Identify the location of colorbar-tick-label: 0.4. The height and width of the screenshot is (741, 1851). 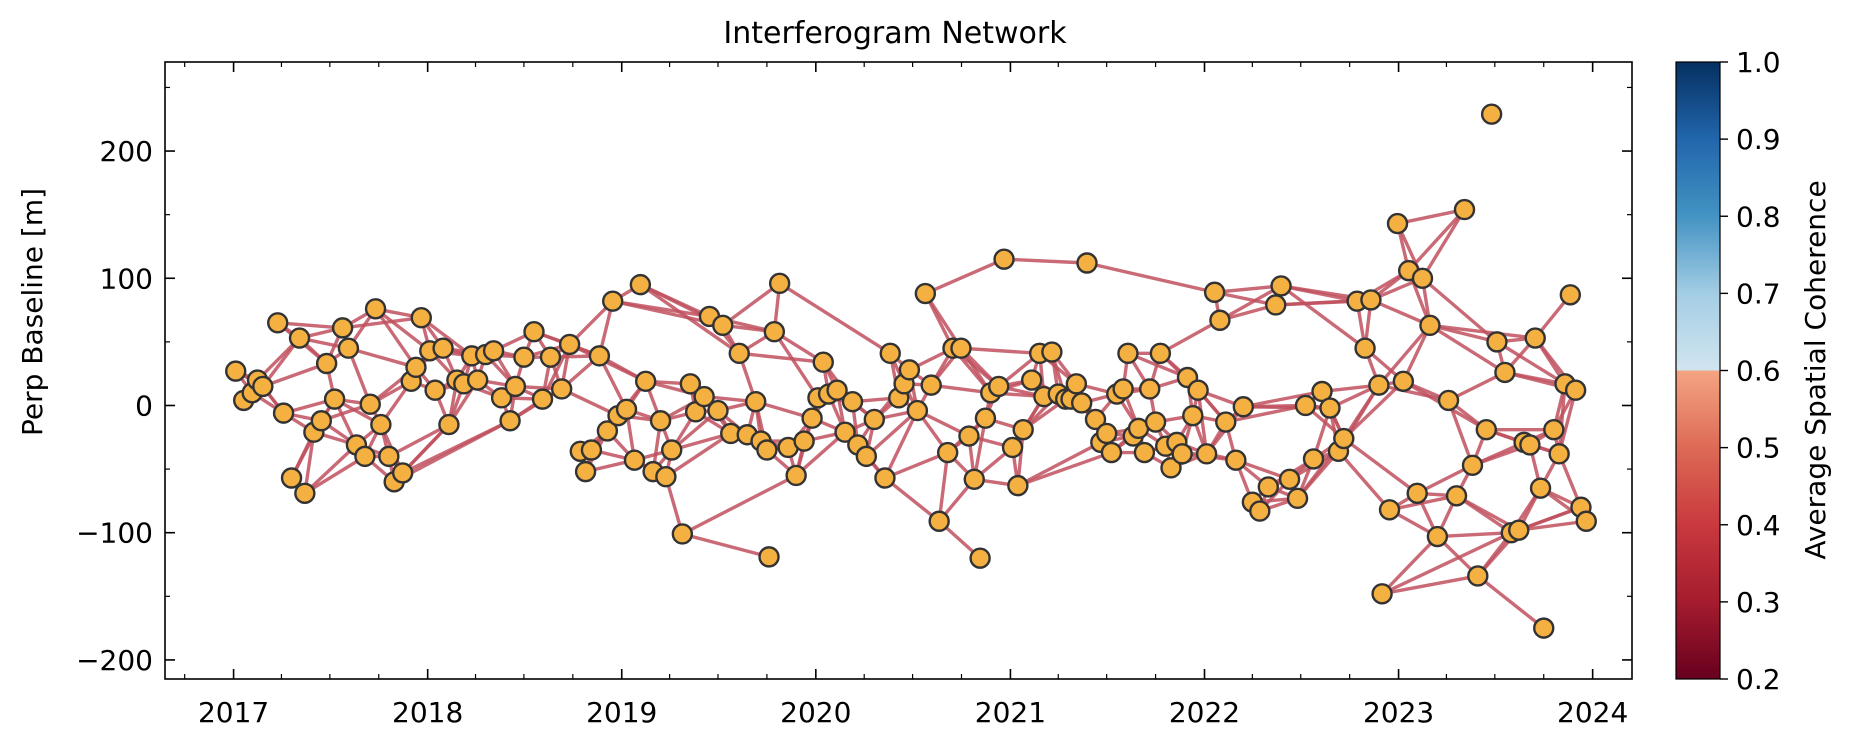
(1758, 525).